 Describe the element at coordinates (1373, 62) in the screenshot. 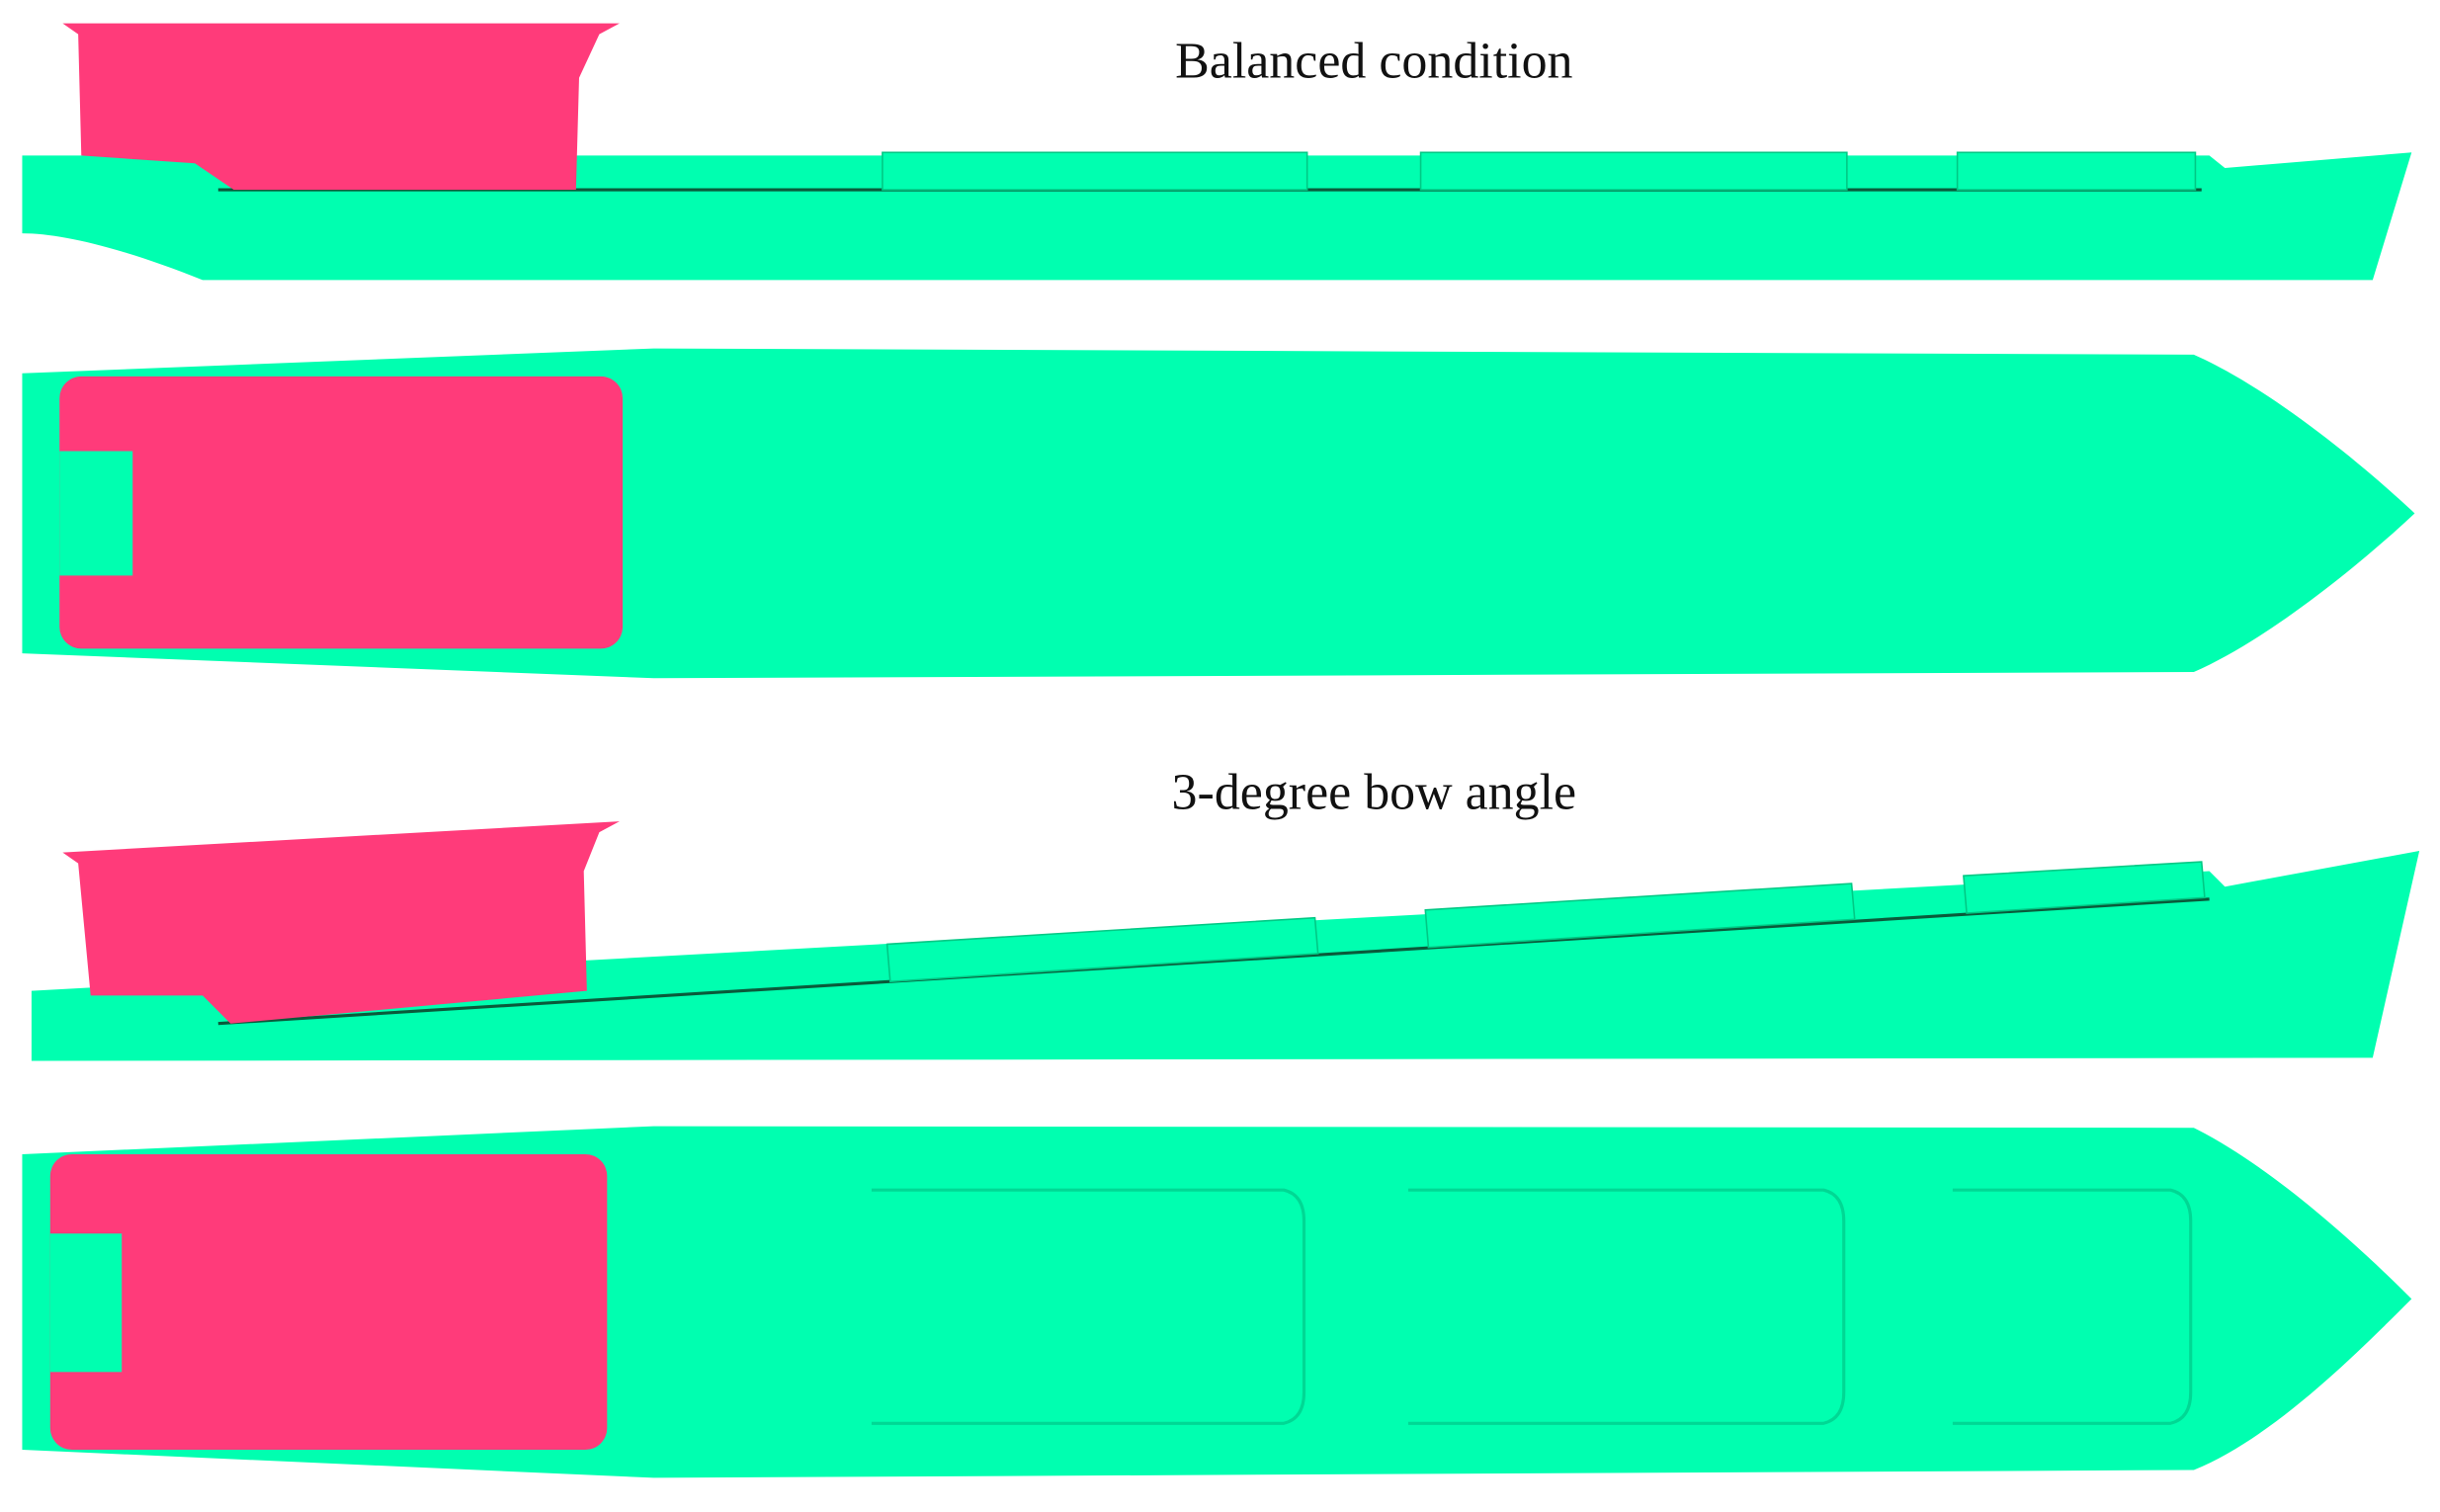

I see `panel-title: Balanced condition` at that location.